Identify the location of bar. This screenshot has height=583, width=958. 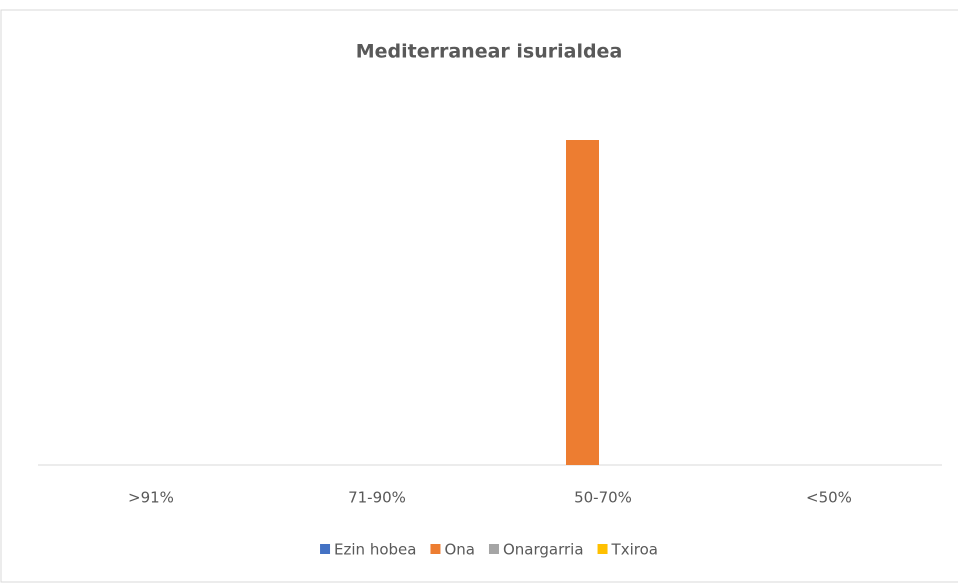
(582, 302).